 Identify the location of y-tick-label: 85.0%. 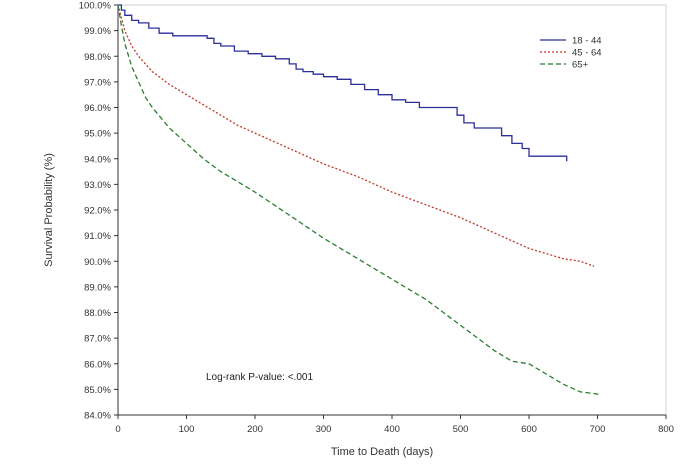
(97, 390).